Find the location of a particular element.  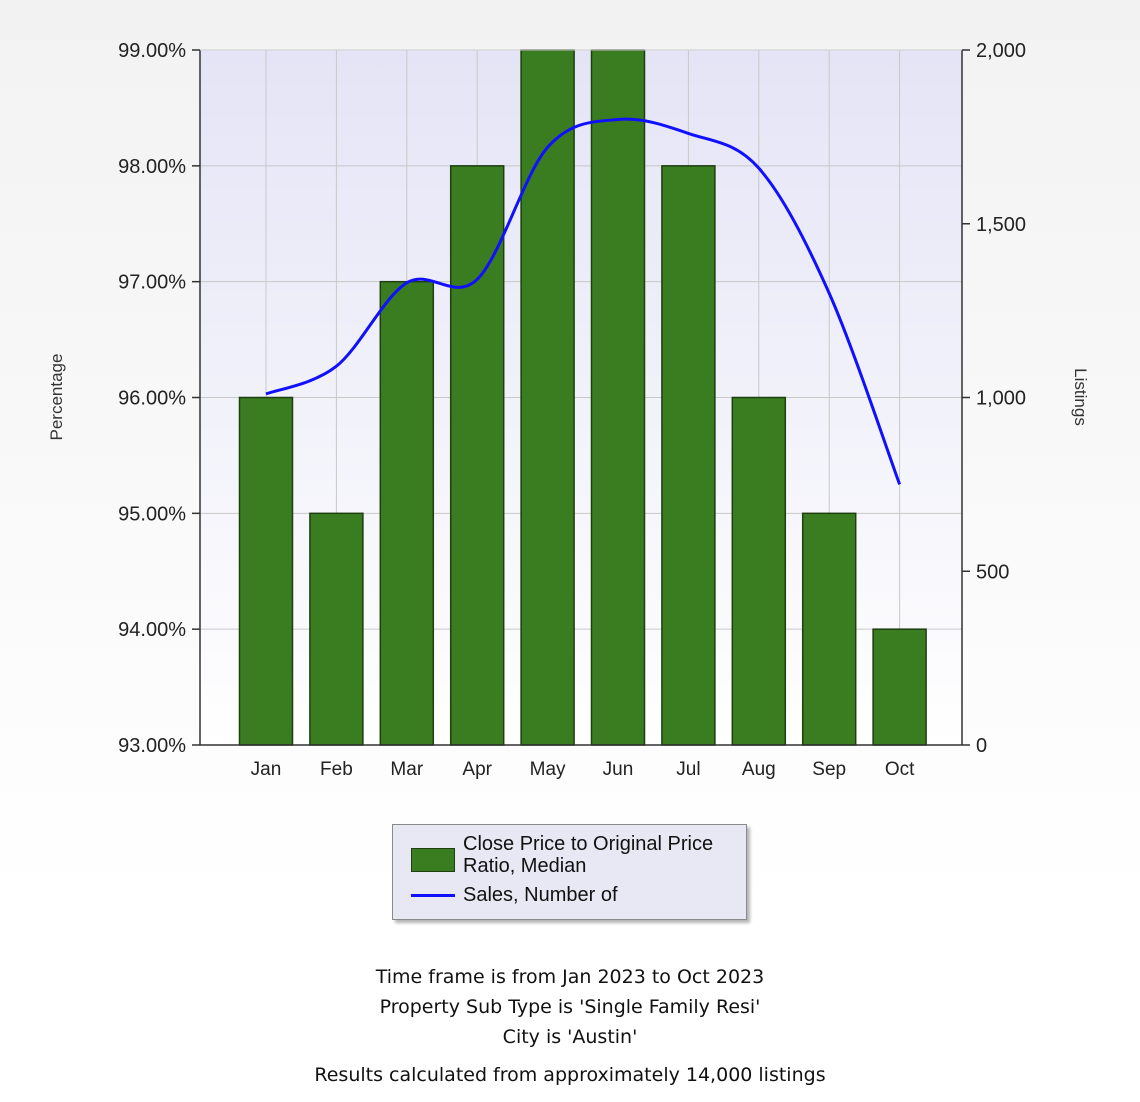

left-tick-label: 94.00% is located at coordinates (152, 630).